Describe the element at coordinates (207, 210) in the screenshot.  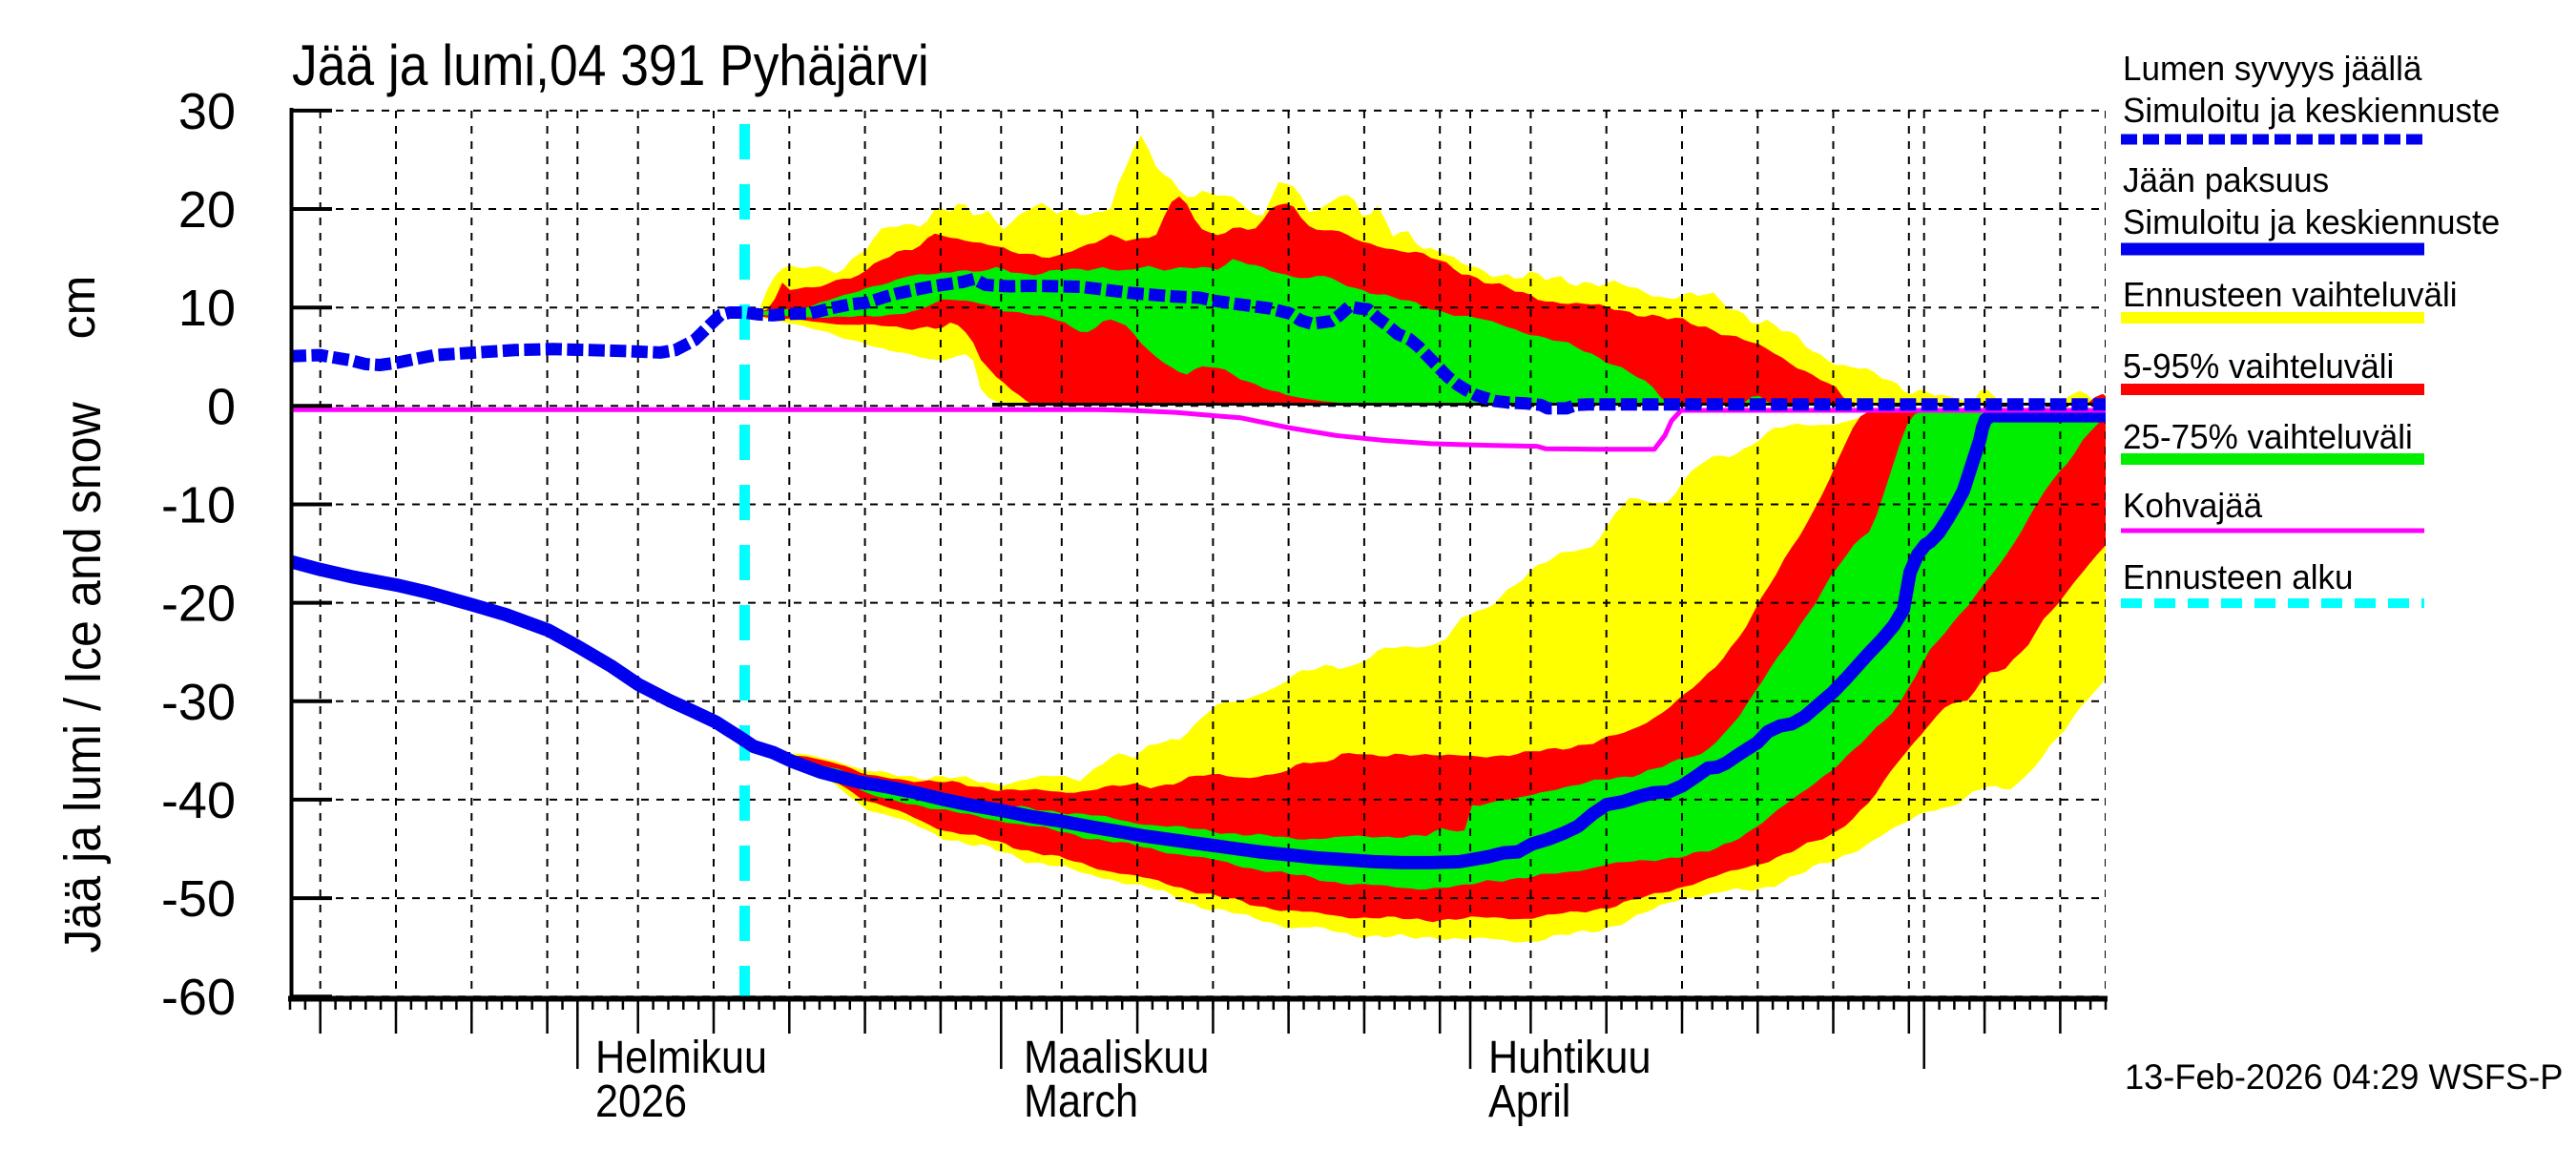
I see `svg-text: 20` at that location.